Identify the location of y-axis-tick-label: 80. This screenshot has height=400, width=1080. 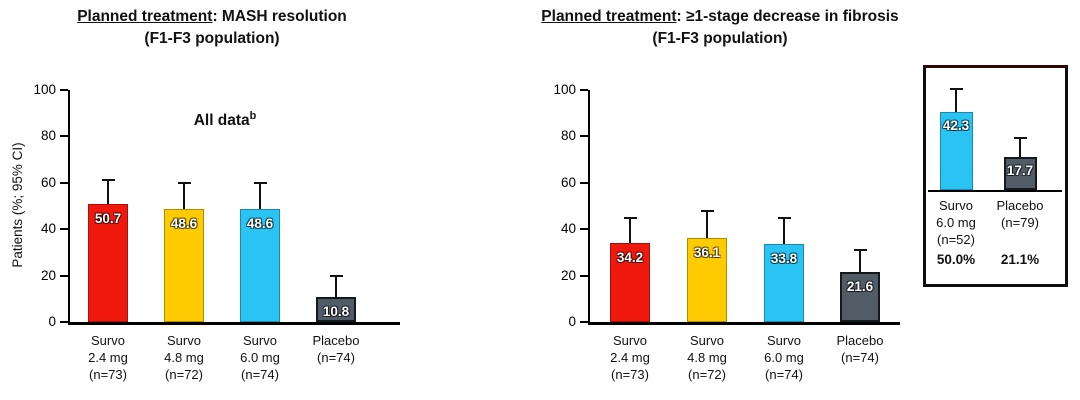
(568, 136).